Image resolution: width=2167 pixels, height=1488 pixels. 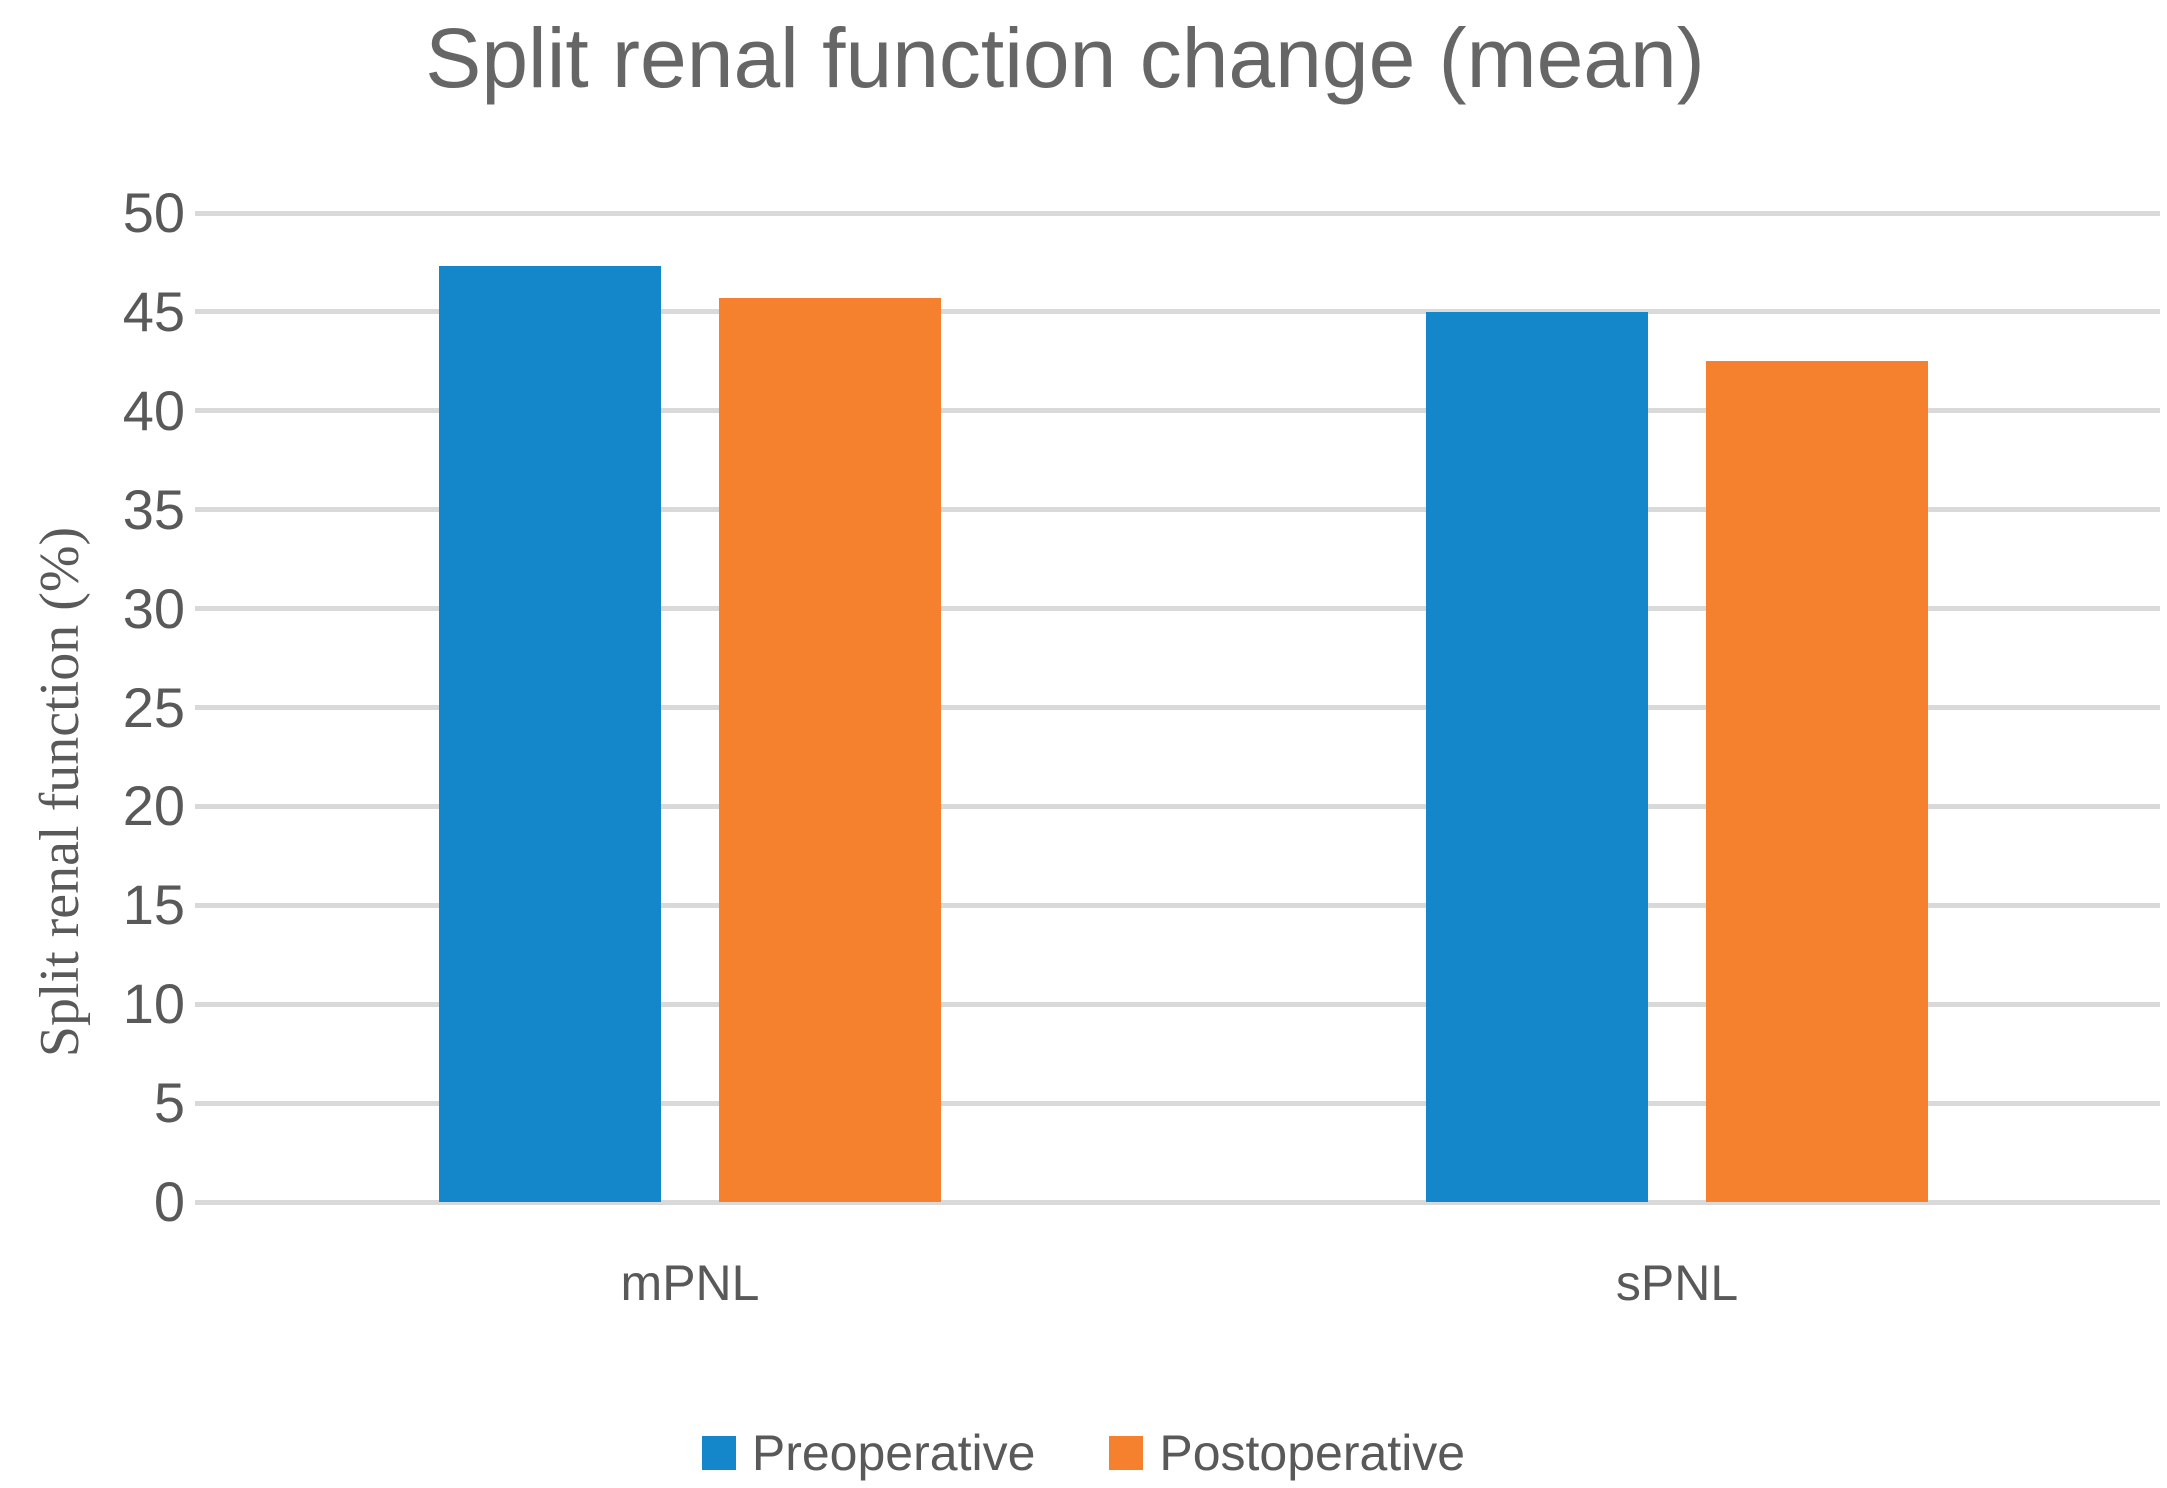 I want to click on y-tick-label-35: 35, so click(x=153, y=509).